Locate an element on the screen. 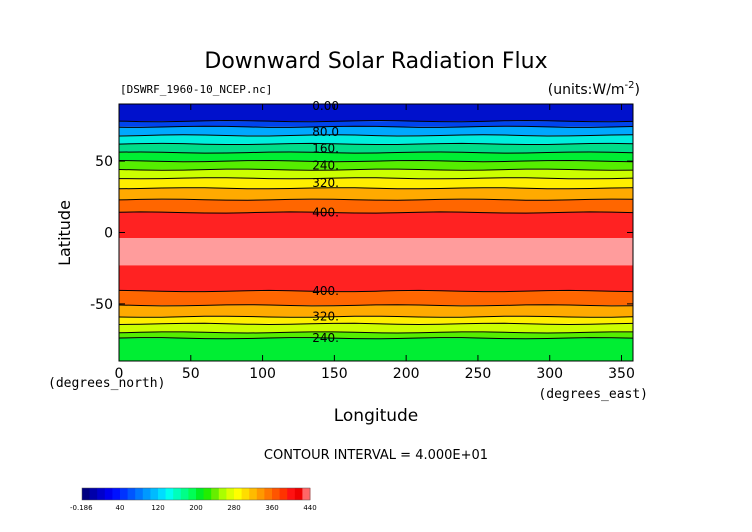 The image size is (752, 532). chart-title: Downward Solar Radiation Flux is located at coordinates (375, 61).